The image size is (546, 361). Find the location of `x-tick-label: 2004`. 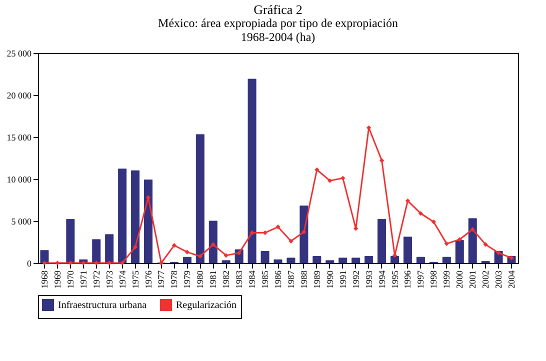

x-tick-label: 2004 is located at coordinates (511, 279).